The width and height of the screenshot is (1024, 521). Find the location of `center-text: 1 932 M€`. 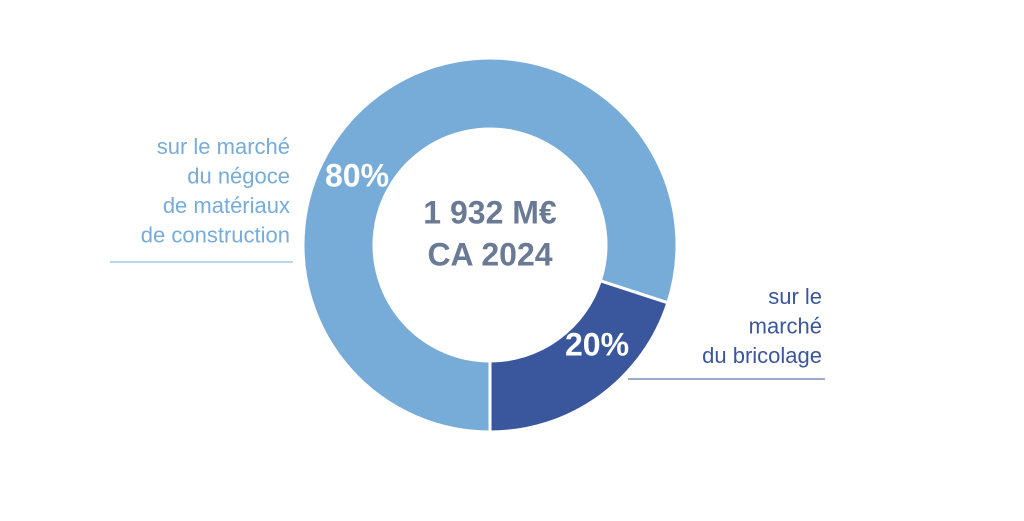

center-text: 1 932 M€ is located at coordinates (490, 212).